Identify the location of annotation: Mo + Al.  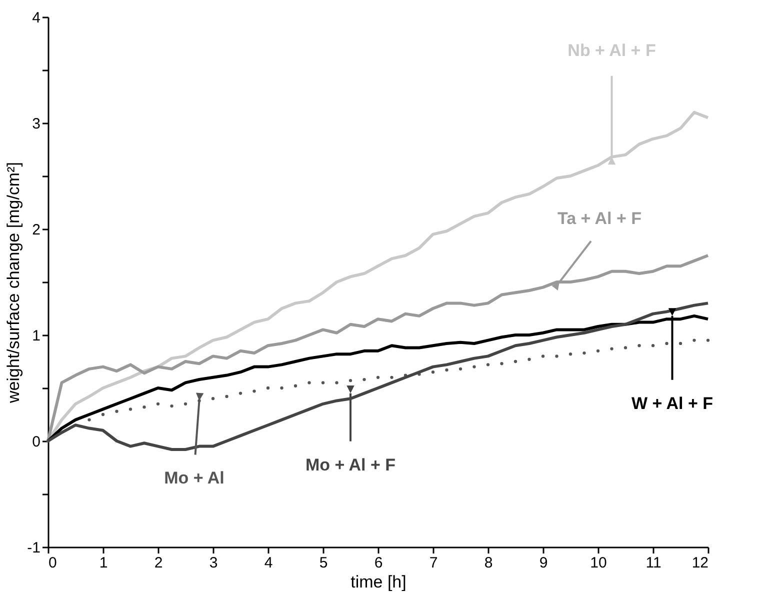
(194, 478).